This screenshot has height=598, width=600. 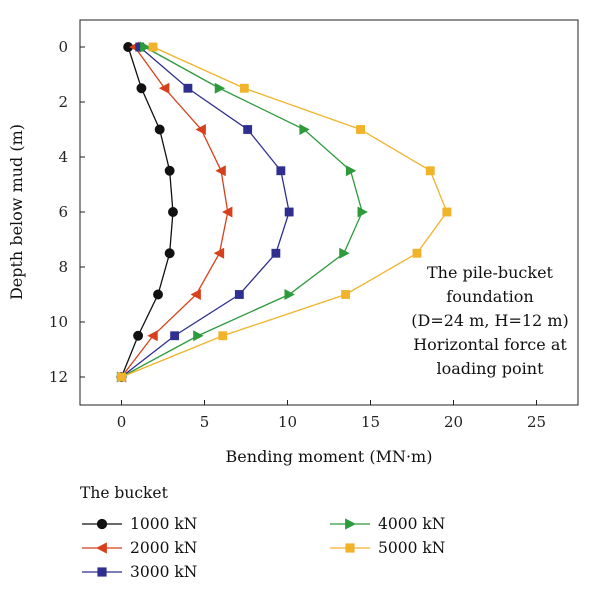 What do you see at coordinates (370, 422) in the screenshot?
I see `x-tick-label: 15` at bounding box center [370, 422].